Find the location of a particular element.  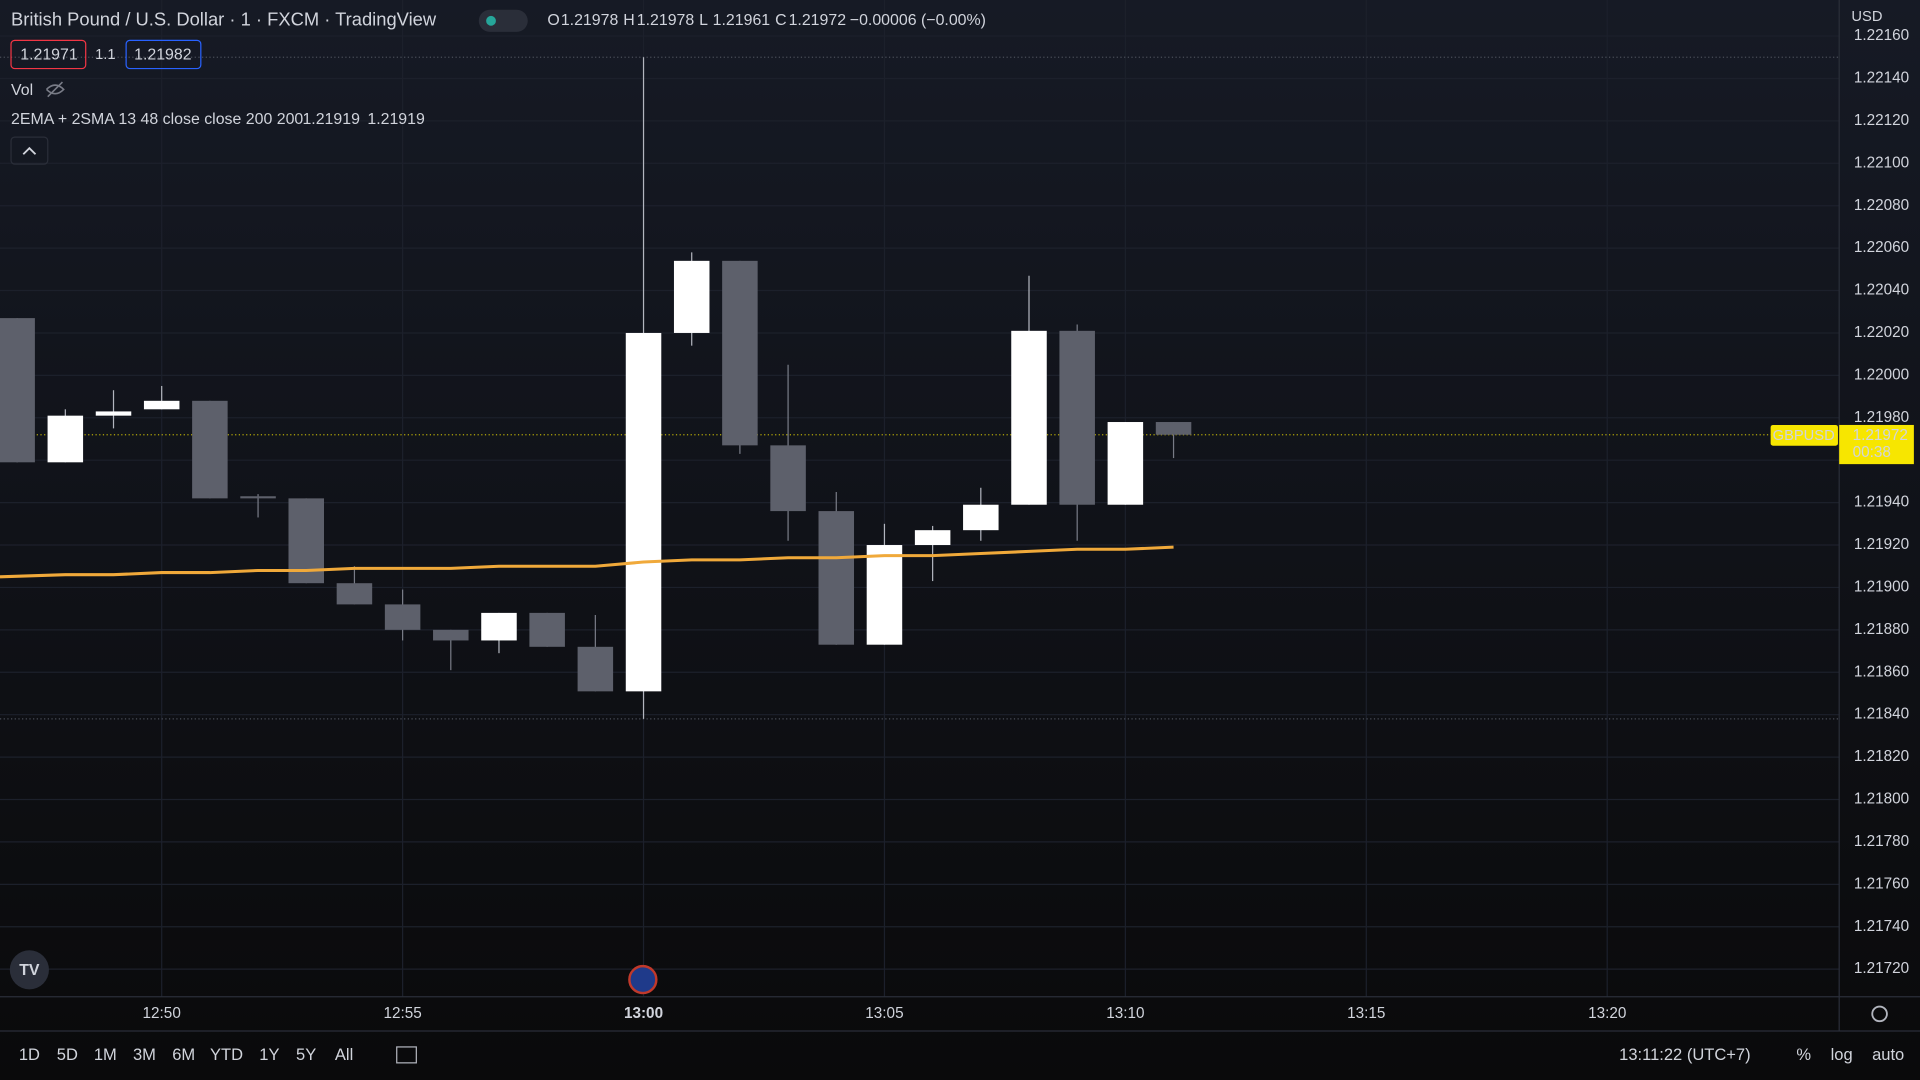

range-button: 6M is located at coordinates (183, 1054).